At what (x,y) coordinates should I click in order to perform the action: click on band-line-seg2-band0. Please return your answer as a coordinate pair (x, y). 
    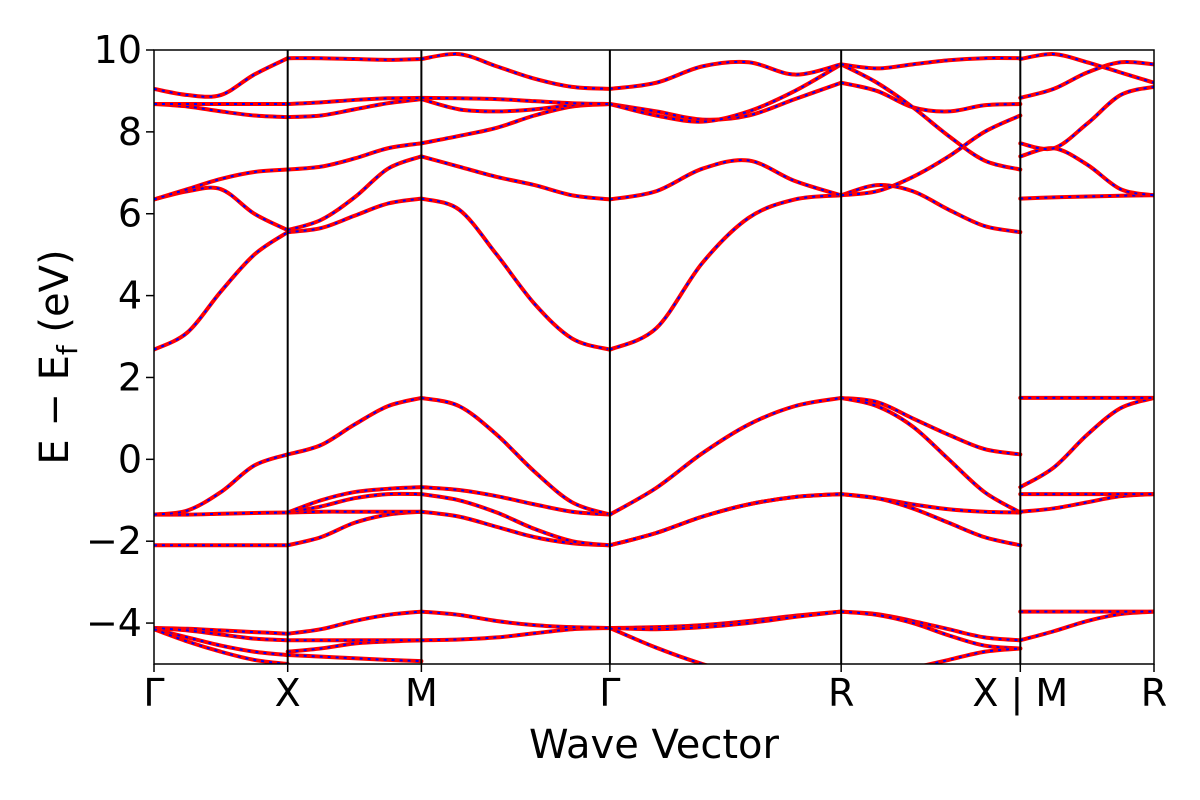
    Looking at the image, I should click on (515, 634).